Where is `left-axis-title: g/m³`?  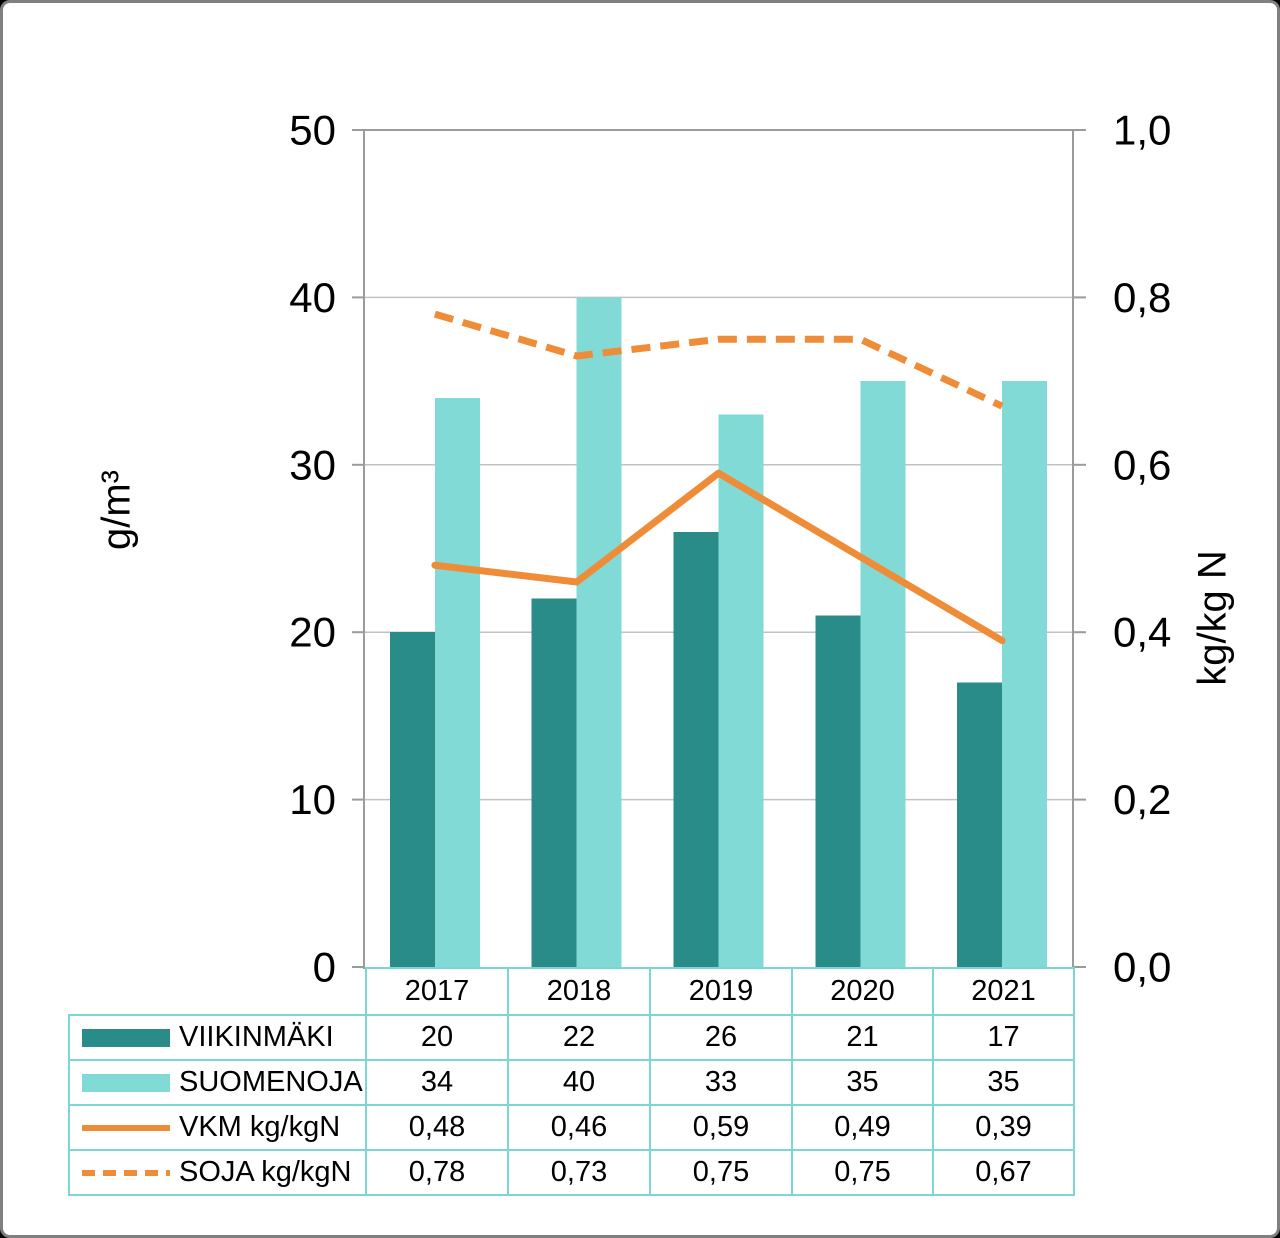 left-axis-title: g/m³ is located at coordinates (116, 510).